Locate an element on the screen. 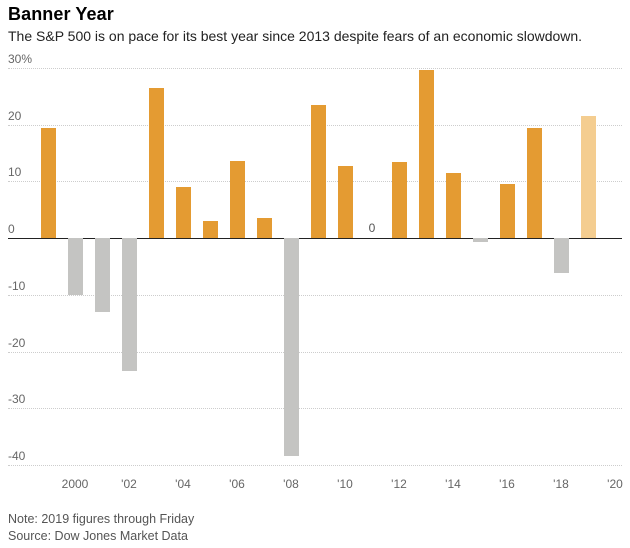  x-tick-label-2018: '18 is located at coordinates (561, 484).